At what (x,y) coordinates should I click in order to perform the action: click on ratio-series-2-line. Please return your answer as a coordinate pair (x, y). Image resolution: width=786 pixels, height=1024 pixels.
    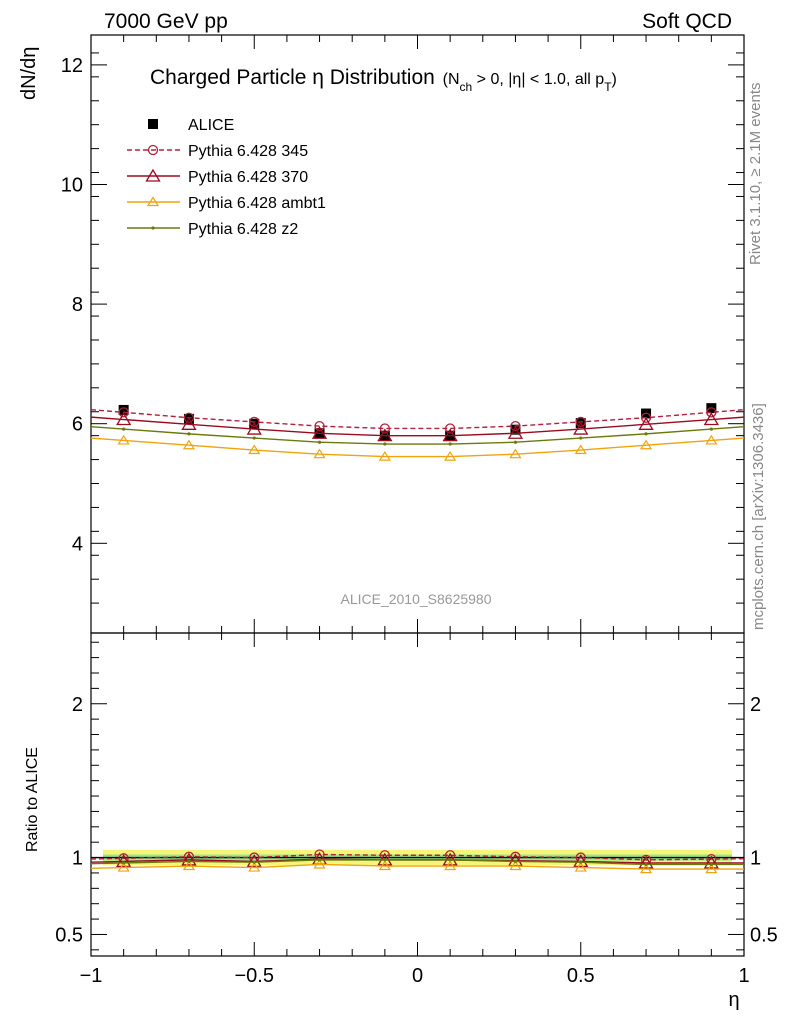
    Looking at the image, I should click on (417, 866).